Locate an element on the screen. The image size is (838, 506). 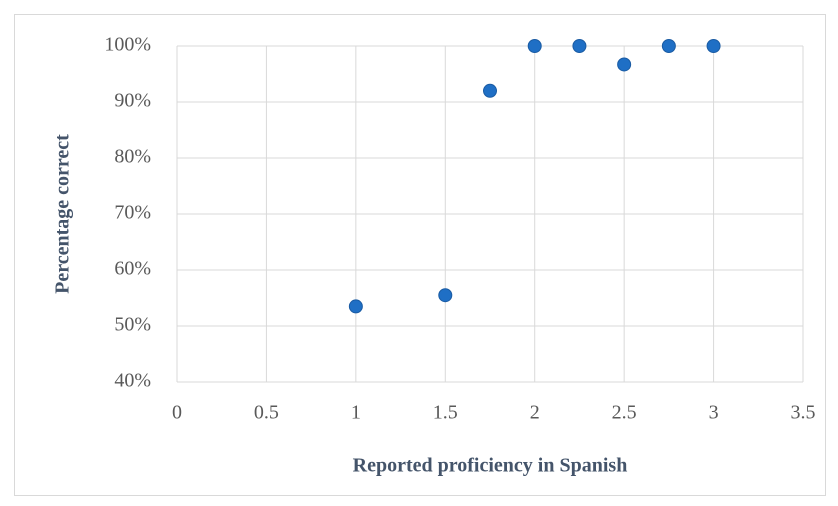
y-tick-label: 40% is located at coordinates (132, 381).